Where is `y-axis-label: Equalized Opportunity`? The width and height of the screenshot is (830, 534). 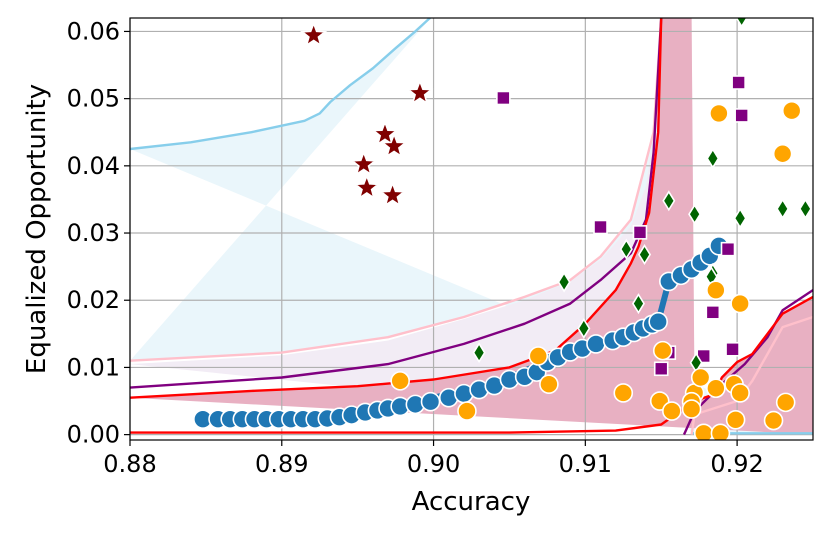
y-axis-label: Equalized Opportunity is located at coordinates (37, 229).